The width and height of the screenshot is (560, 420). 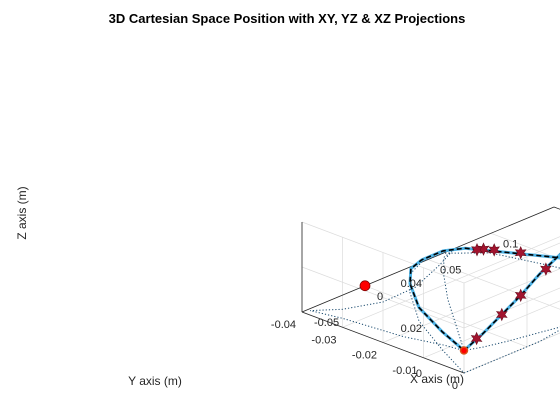 I want to click on start-point-marker, so click(x=464, y=350).